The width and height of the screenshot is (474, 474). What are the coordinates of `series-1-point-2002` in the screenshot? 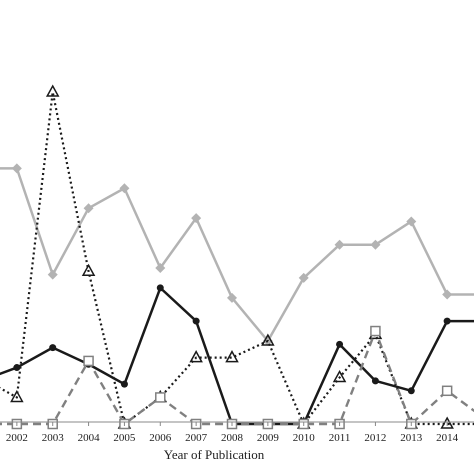 It's located at (16, 168).